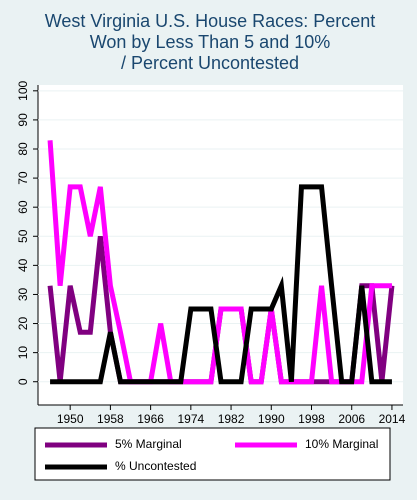  I want to click on chart-title: West Virginia U.S. House Races: Percent, so click(210, 21).